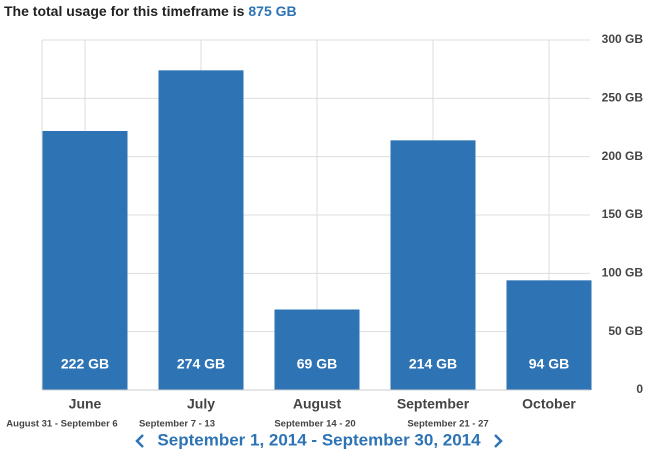 This screenshot has height=457, width=659. I want to click on week-label: September 14 - 20, so click(314, 424).